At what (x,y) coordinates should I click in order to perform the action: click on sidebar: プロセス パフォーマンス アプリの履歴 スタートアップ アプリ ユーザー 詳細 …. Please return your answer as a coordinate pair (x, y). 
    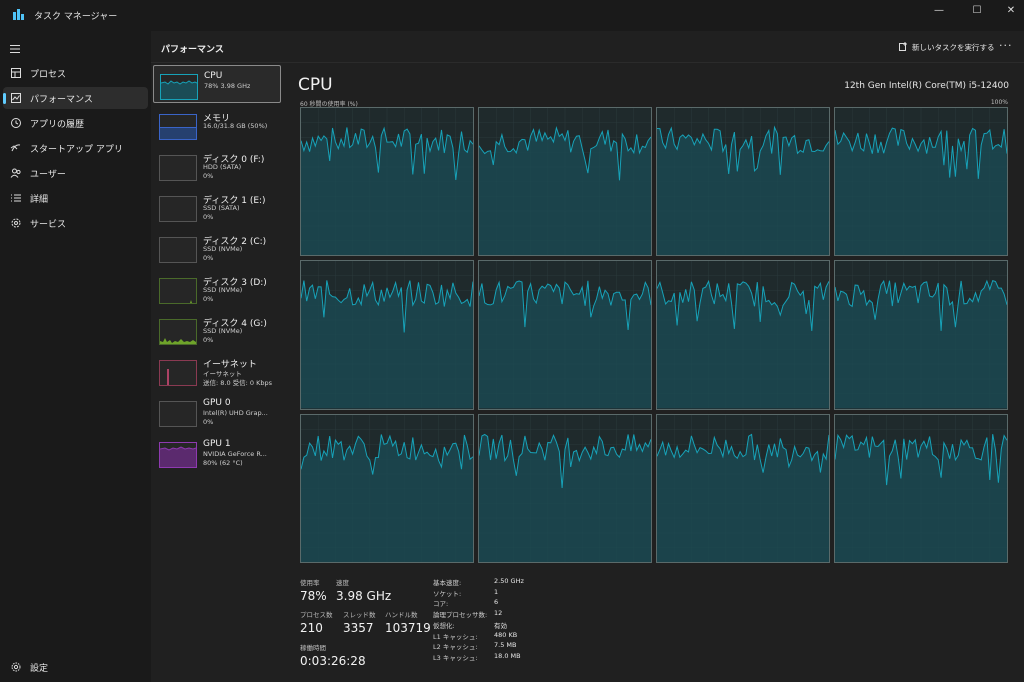
    Looking at the image, I should click on (75, 356).